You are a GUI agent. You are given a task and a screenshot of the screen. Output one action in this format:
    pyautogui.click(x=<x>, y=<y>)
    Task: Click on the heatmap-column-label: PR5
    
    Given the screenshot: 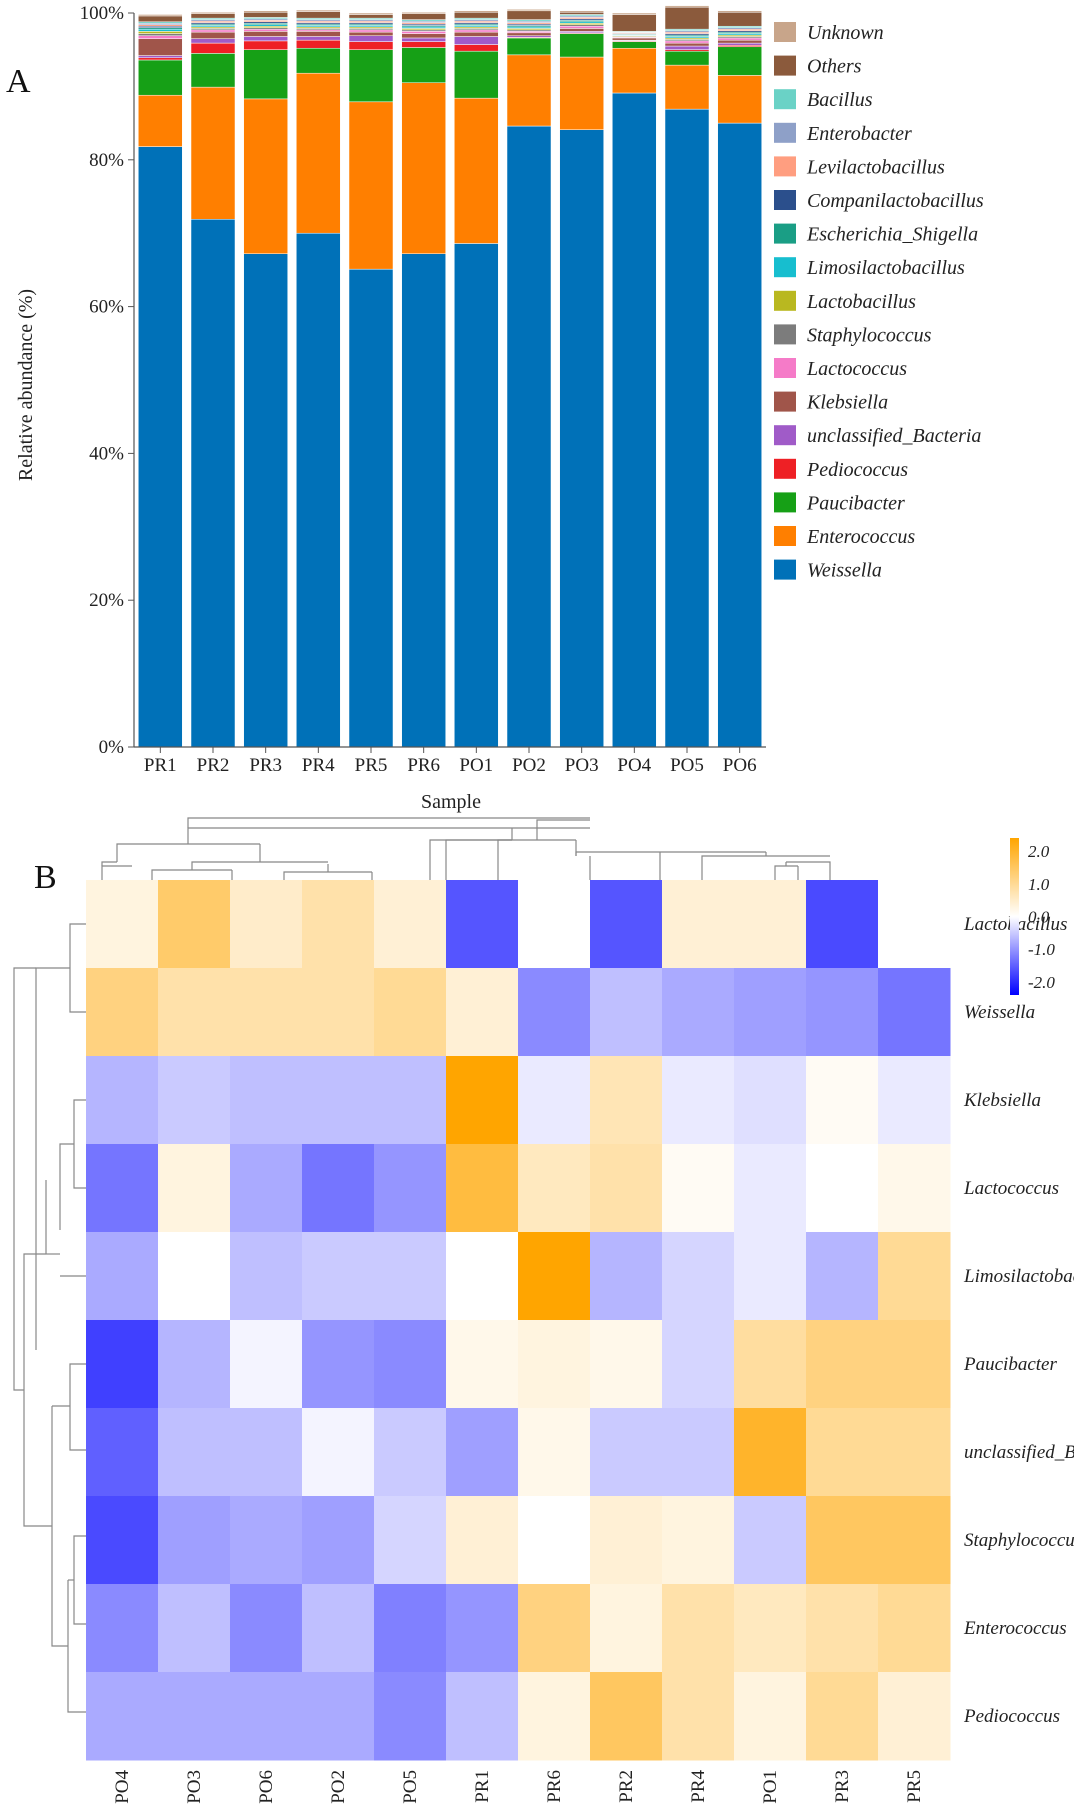 What is the action you would take?
    pyautogui.click(x=914, y=1786)
    